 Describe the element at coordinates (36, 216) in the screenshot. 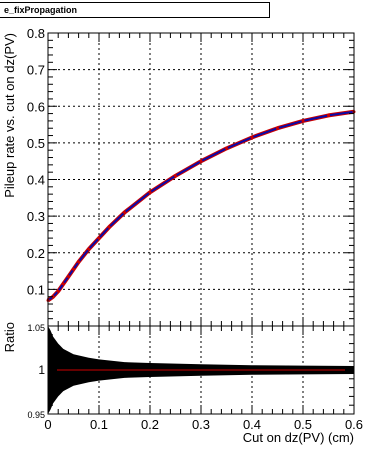

I see `top-y-tick-label: 0.3` at that location.